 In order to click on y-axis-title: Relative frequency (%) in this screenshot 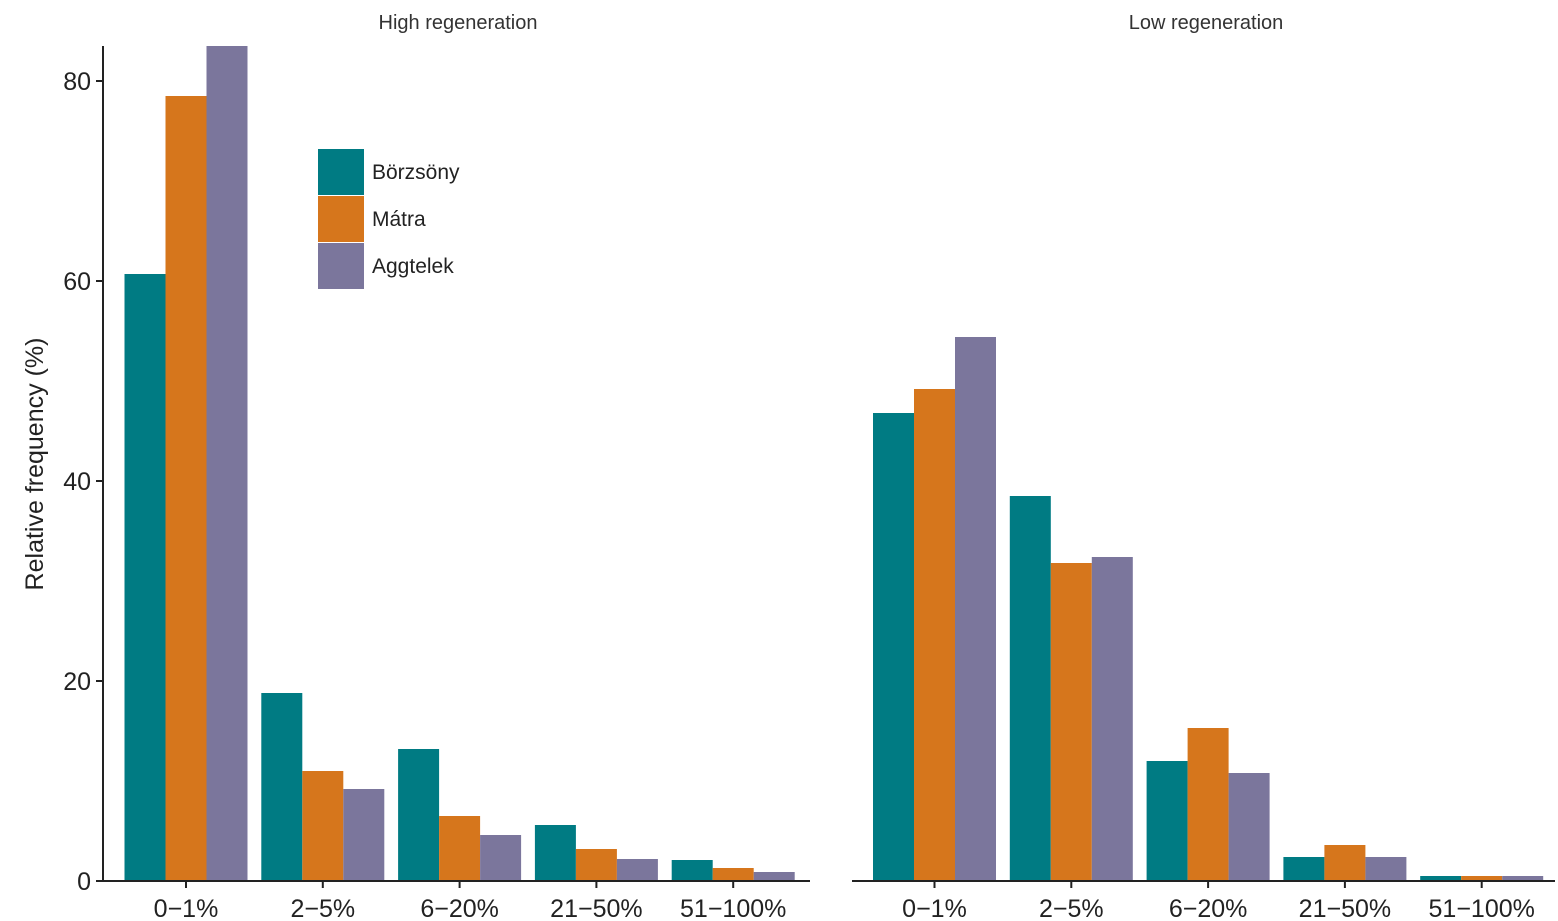, I will do `click(35, 464)`.